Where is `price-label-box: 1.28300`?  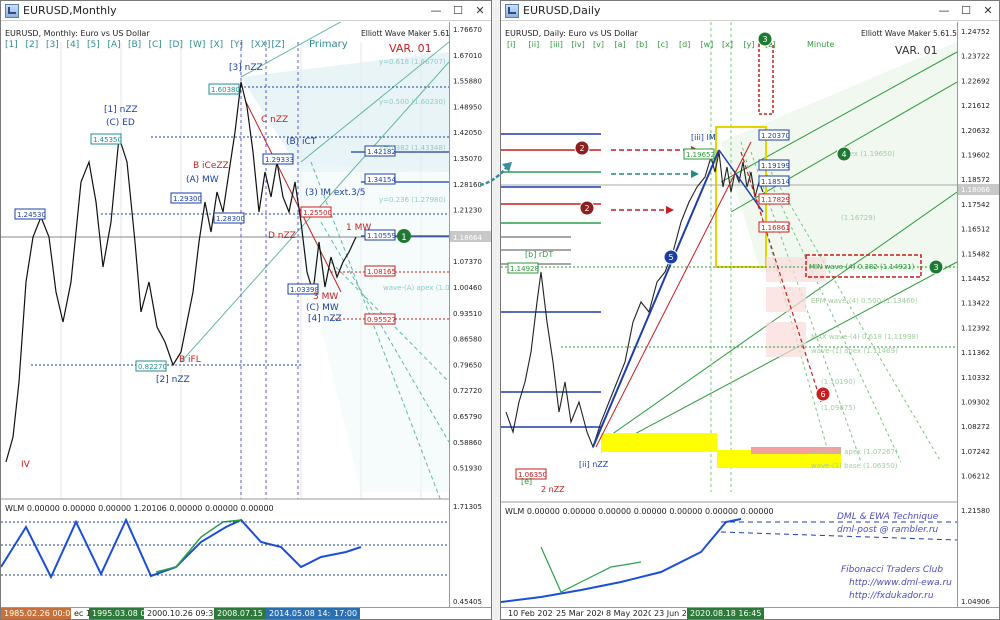 price-label-box: 1.28300 is located at coordinates (229, 218).